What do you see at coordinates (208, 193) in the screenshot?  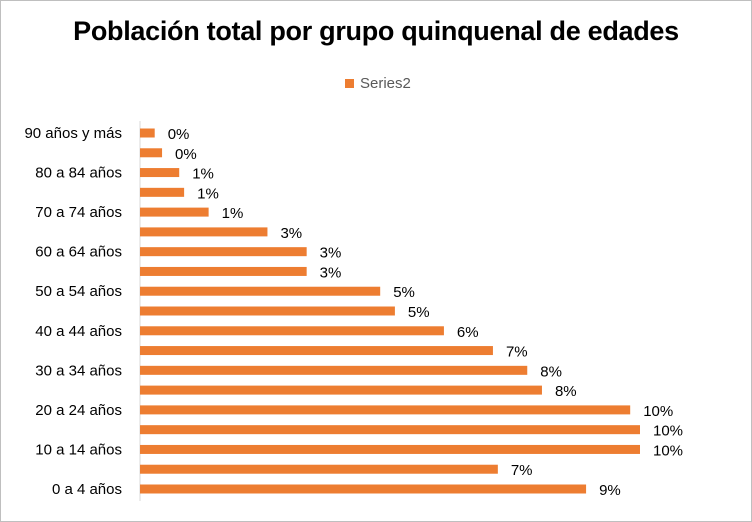 I see `data-label-16: 1%` at bounding box center [208, 193].